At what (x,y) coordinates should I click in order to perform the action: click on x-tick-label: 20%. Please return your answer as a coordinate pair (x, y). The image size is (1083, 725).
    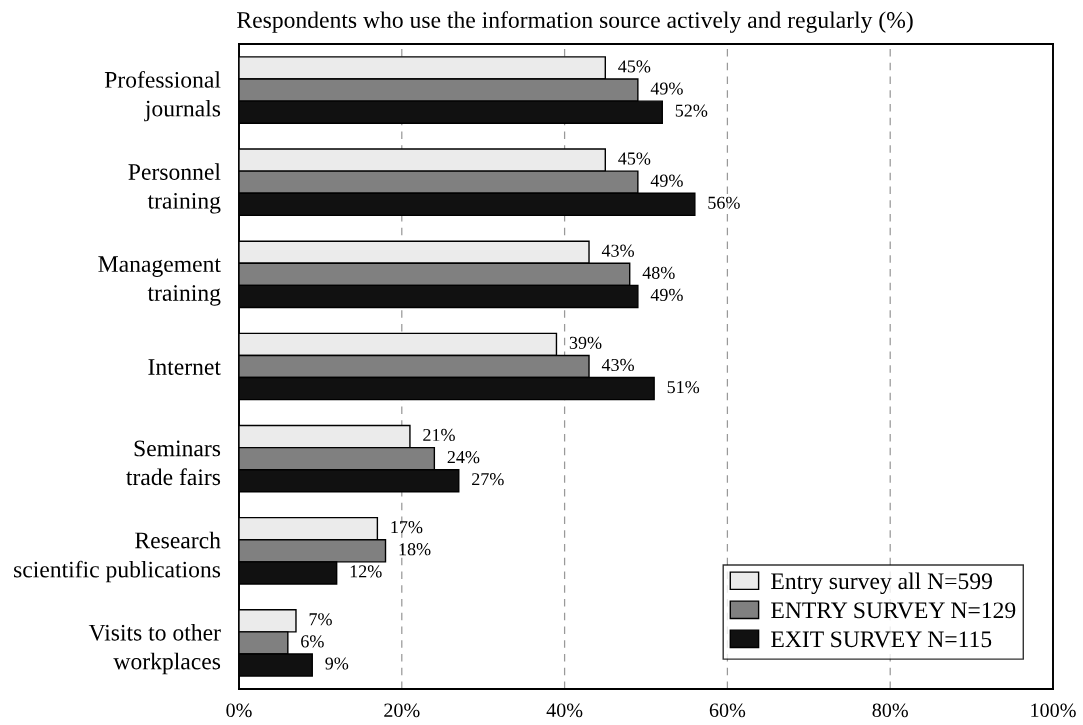
    Looking at the image, I should click on (402, 710).